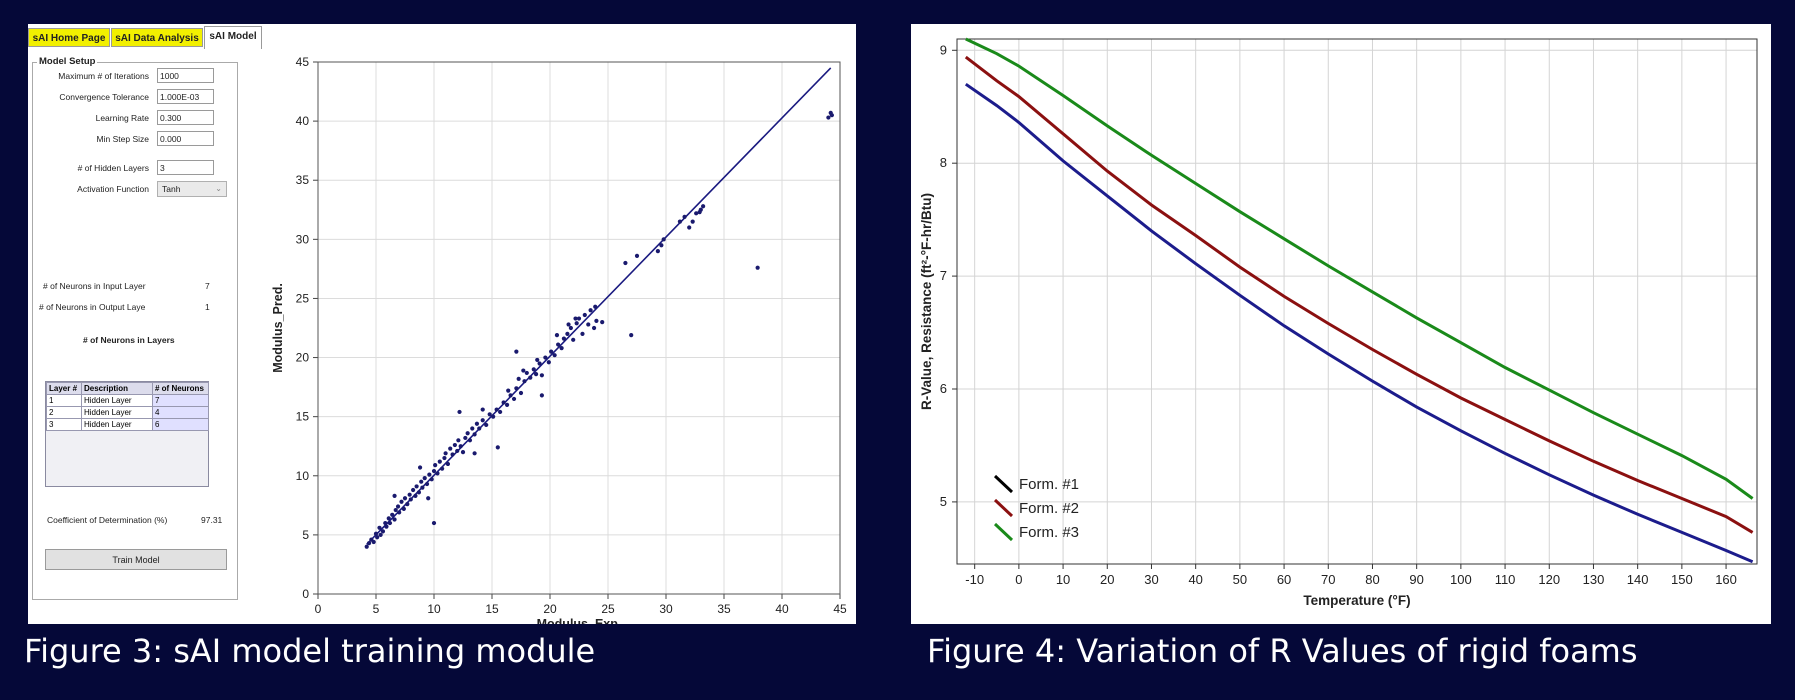  Describe the element at coordinates (64, 412) in the screenshot. I see `layer-cell: 2` at that location.